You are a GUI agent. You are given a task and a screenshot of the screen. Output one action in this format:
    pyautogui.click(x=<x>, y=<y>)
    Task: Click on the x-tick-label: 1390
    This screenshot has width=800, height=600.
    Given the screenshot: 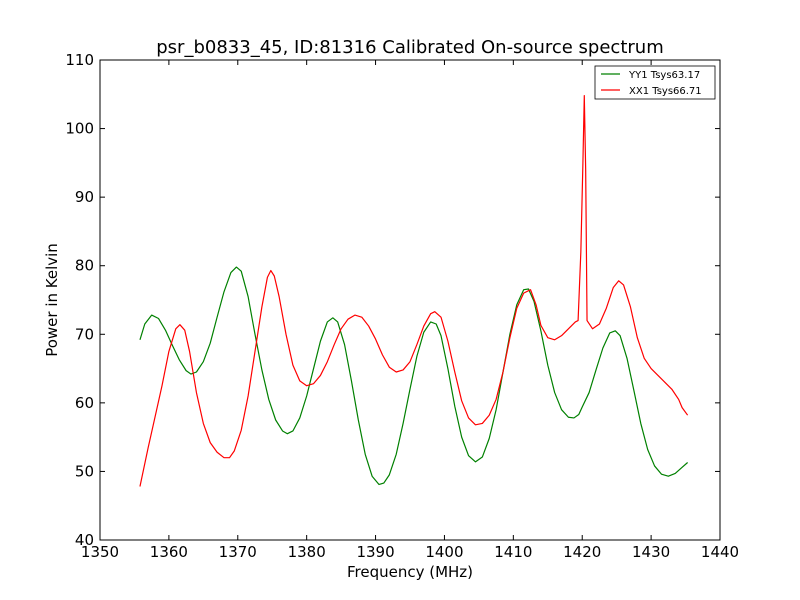 What is the action you would take?
    pyautogui.click(x=375, y=552)
    